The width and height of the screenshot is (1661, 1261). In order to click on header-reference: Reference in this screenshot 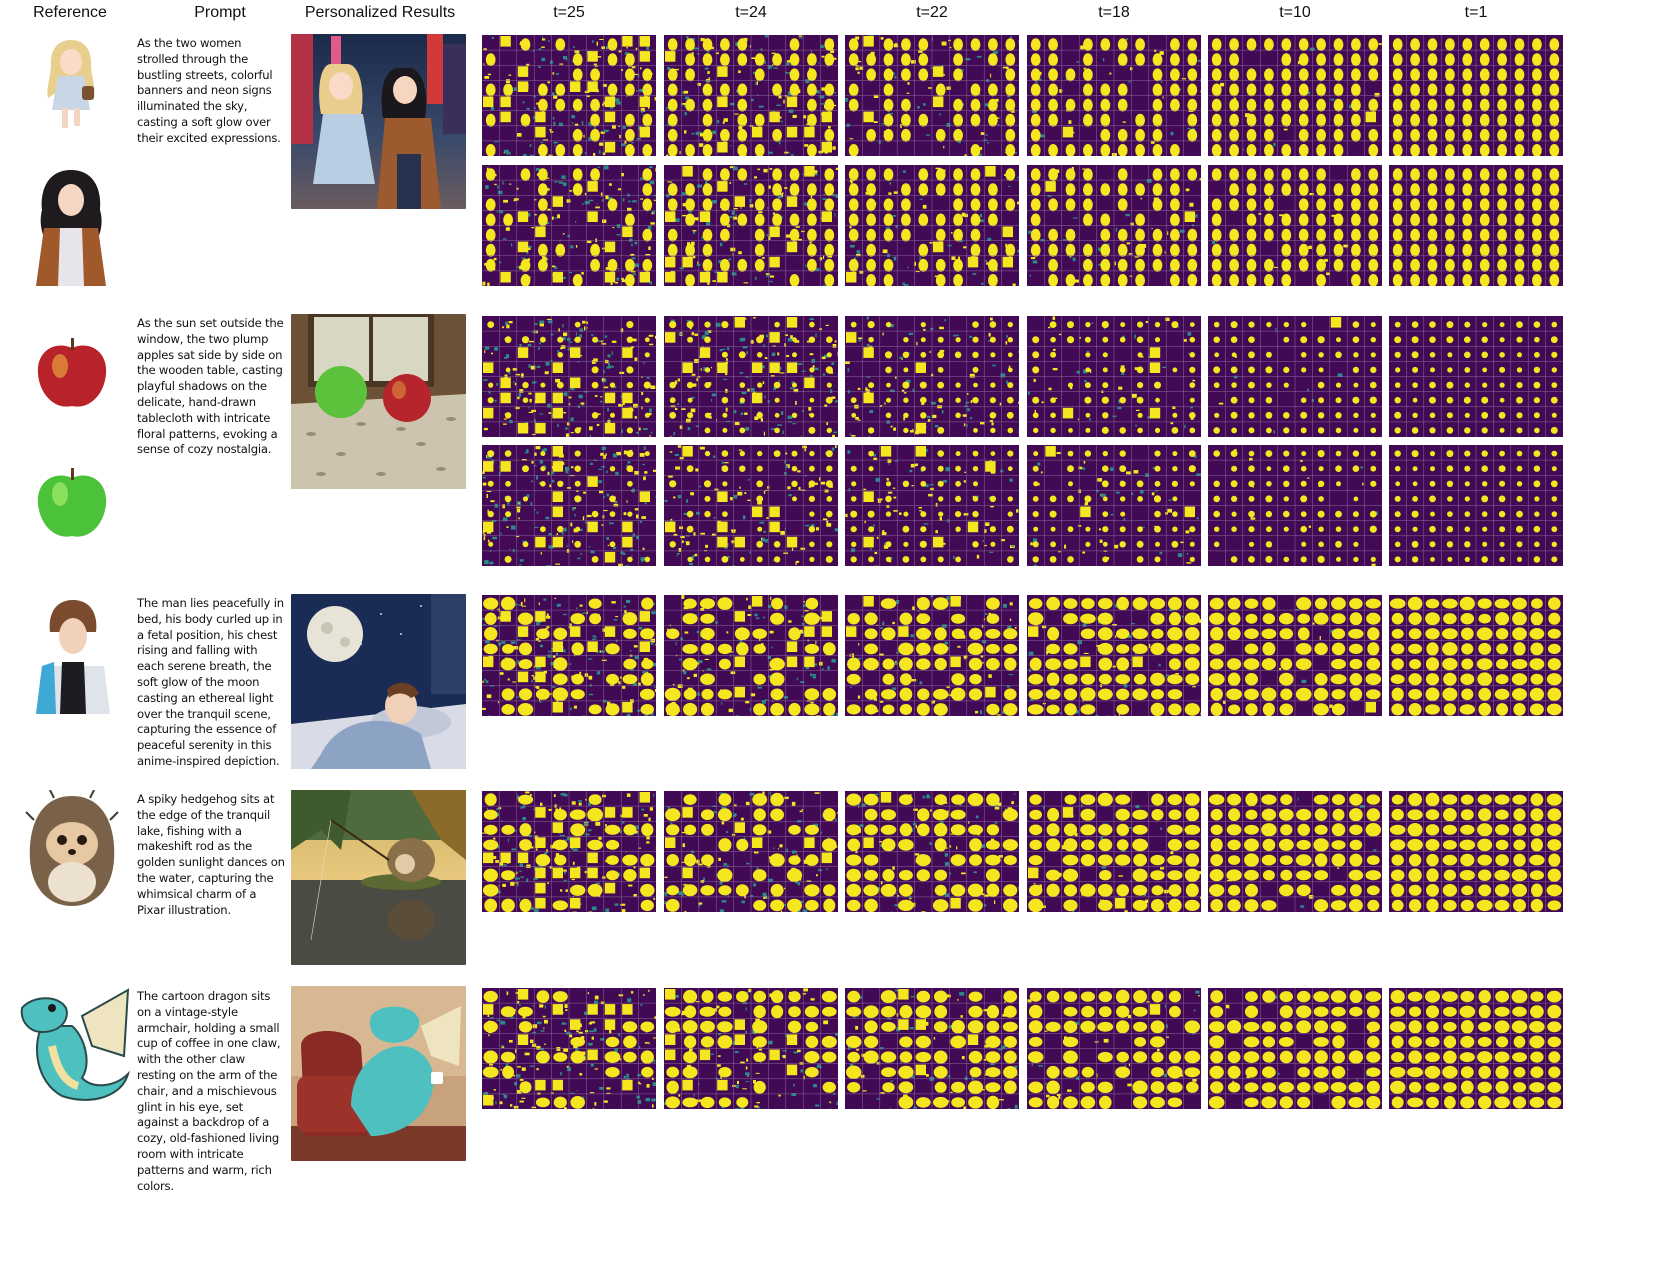, I will do `click(70, 12)`.